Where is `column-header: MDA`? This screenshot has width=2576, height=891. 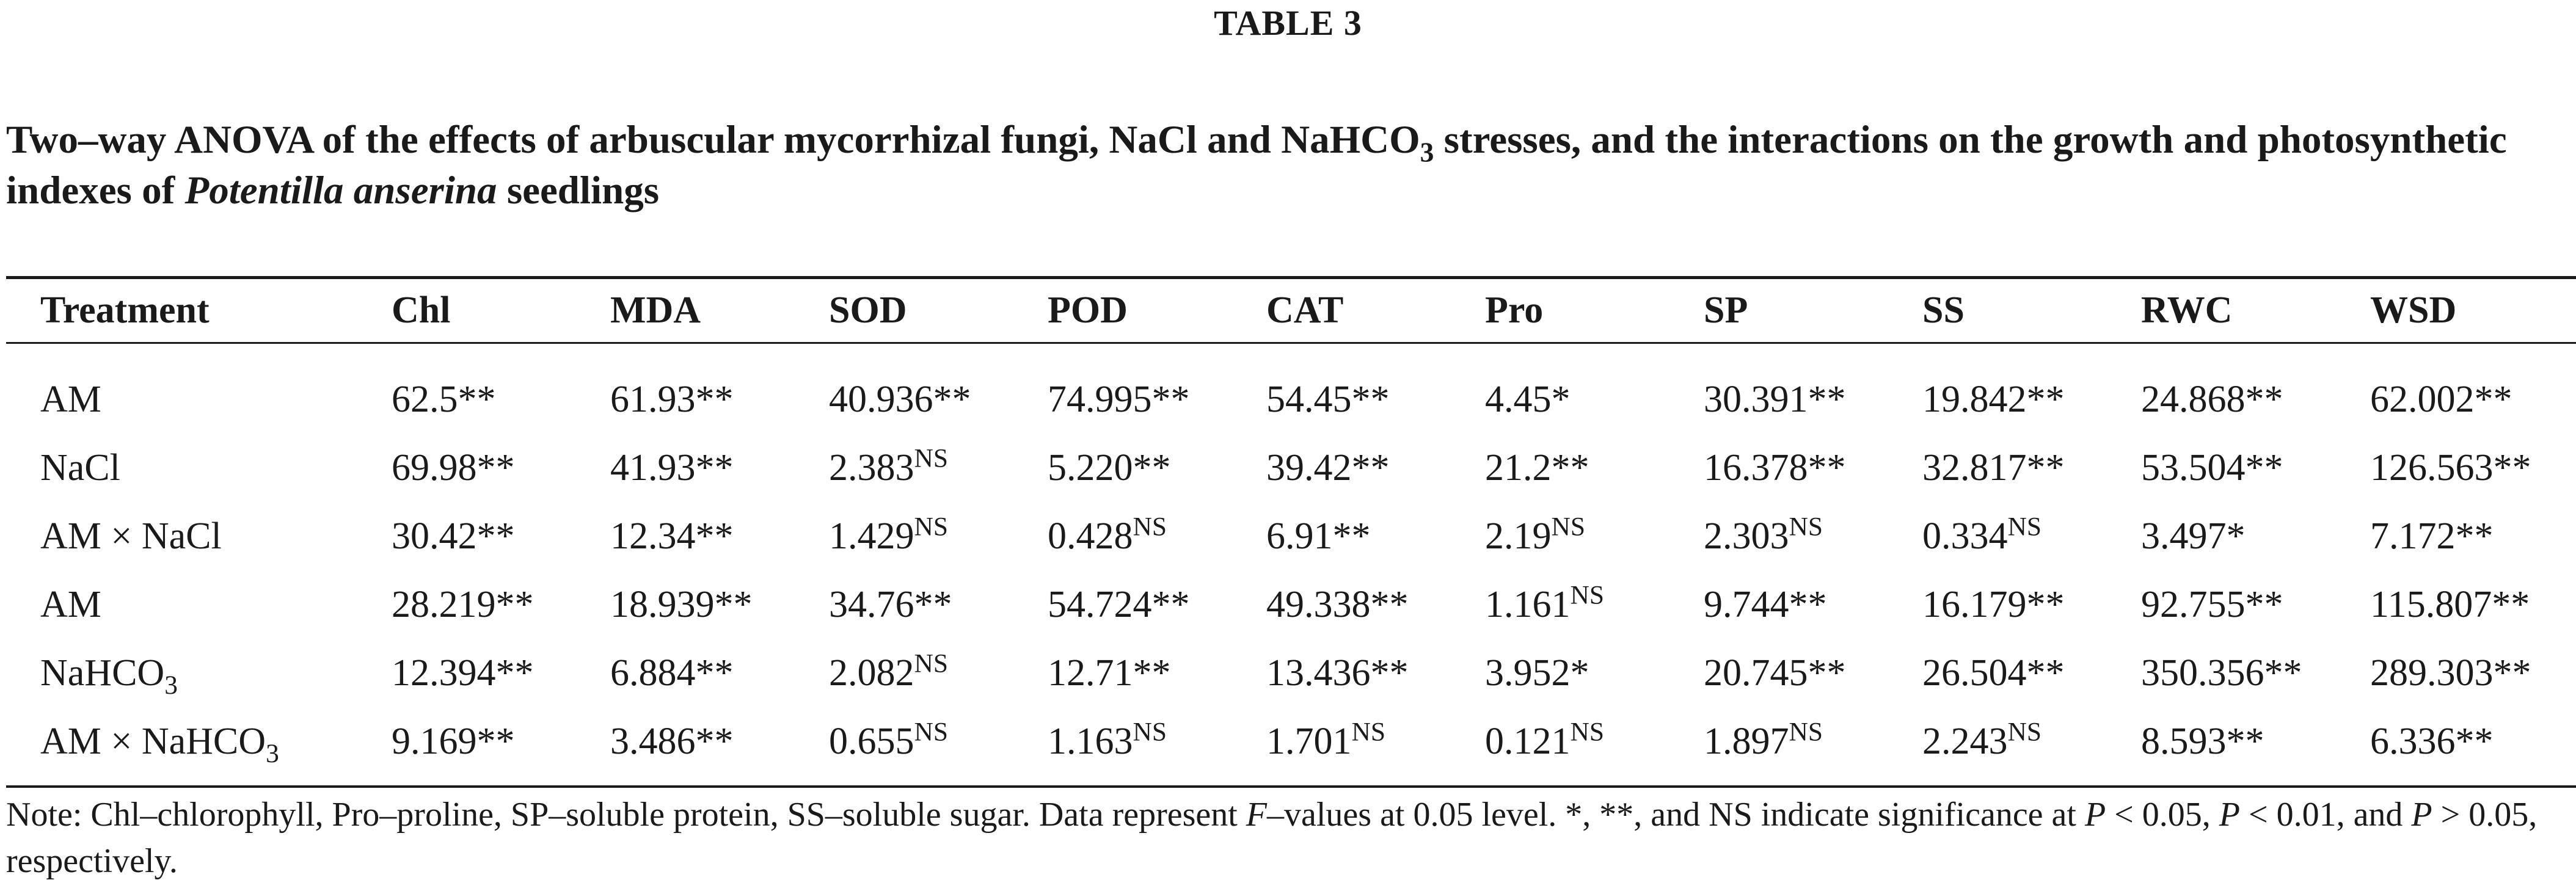 column-header: MDA is located at coordinates (656, 310).